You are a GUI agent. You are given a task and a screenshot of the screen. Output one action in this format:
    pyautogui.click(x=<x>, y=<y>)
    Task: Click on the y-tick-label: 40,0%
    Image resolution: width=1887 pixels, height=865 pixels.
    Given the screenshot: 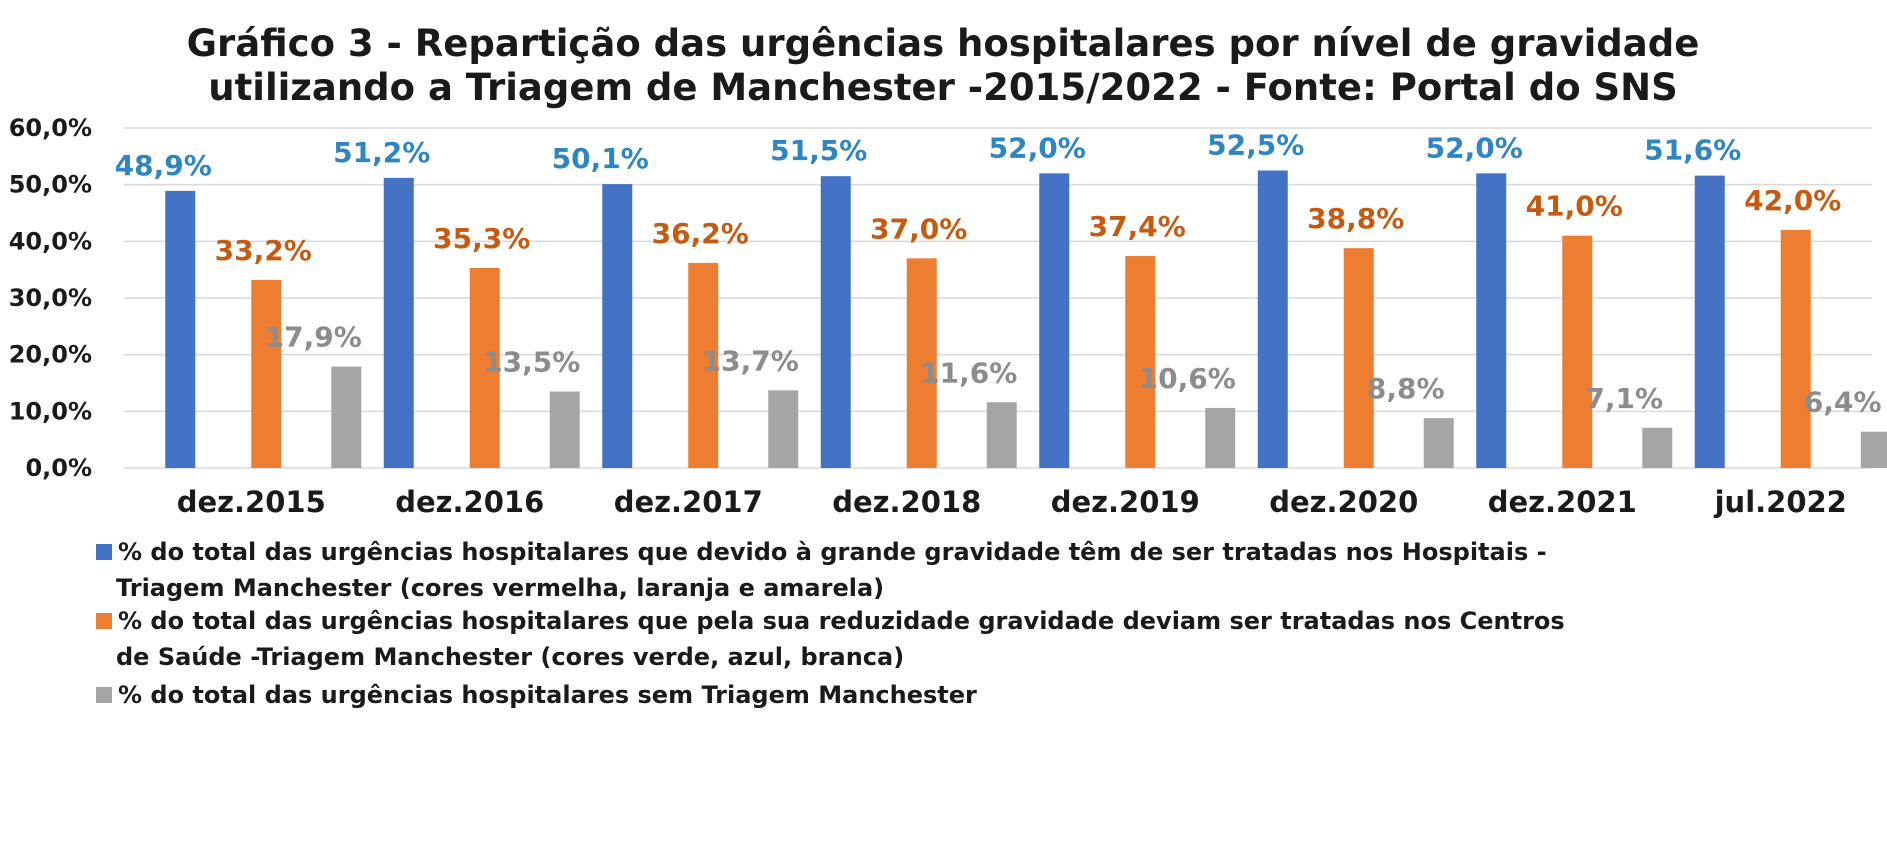 What is the action you would take?
    pyautogui.click(x=50, y=241)
    